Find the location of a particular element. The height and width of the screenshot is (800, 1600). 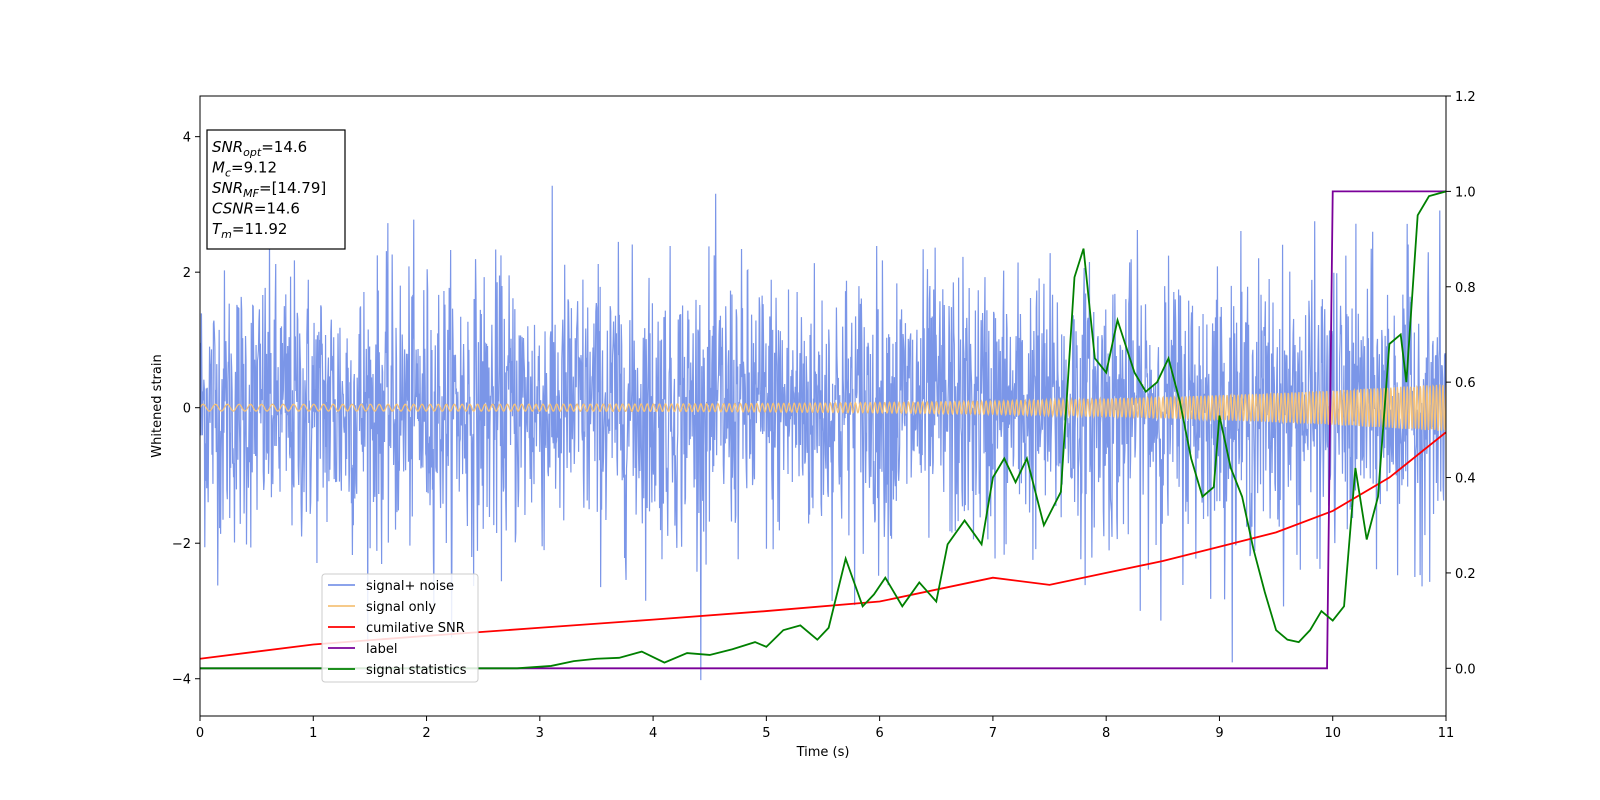

x-tick-label: 8 is located at coordinates (1106, 733).